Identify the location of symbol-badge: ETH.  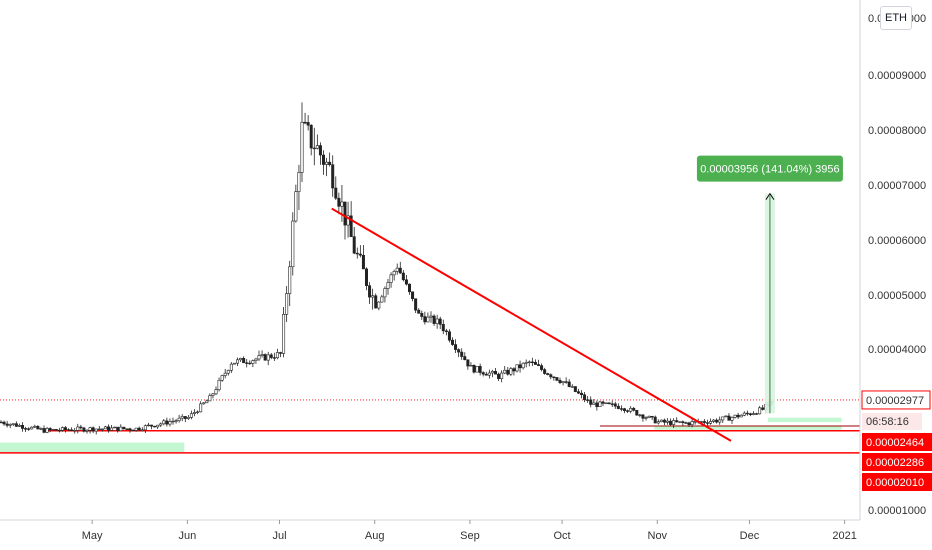
(896, 18).